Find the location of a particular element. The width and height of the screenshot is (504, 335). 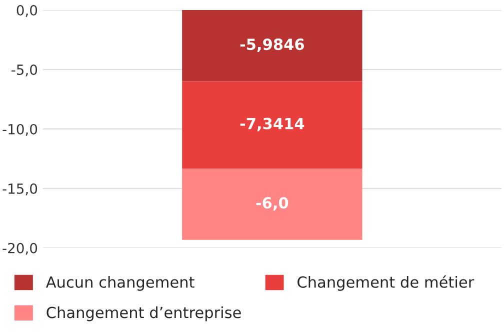

legend-label: Changement d’entreprise is located at coordinates (143, 314).